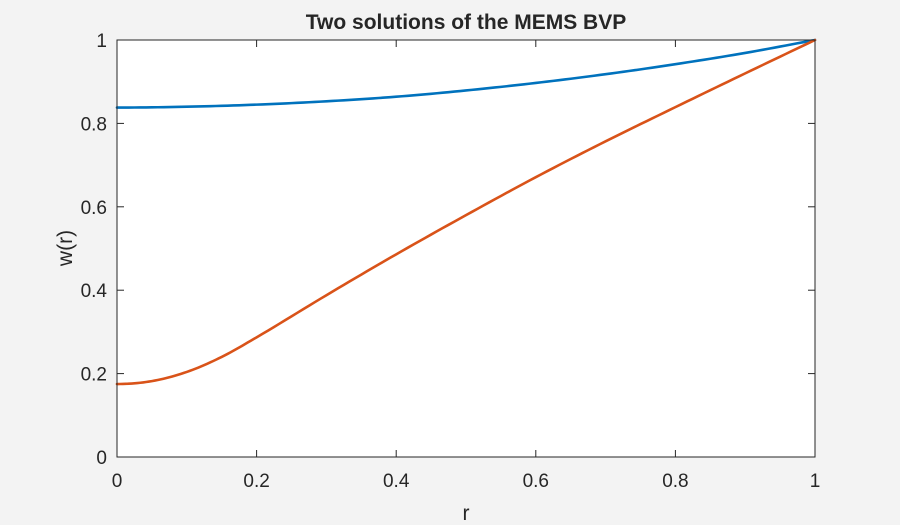 The width and height of the screenshot is (900, 525). I want to click on y-tick-label: 0.2, so click(94, 375).